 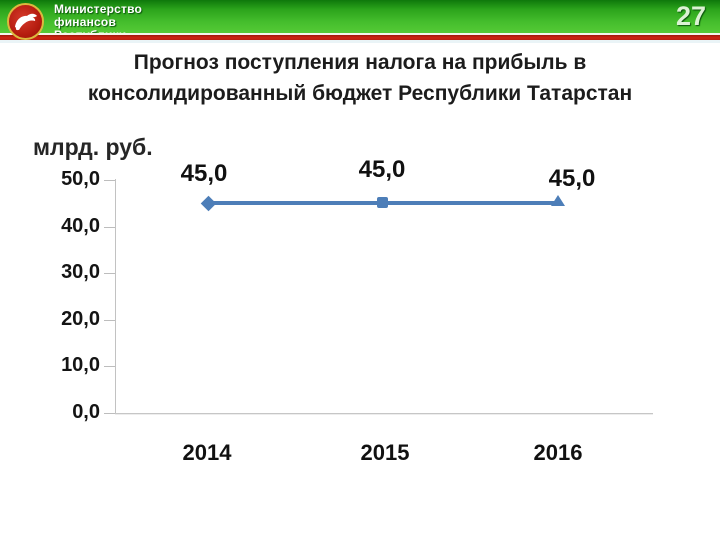 I want to click on header-red-stripe, so click(x=360, y=37).